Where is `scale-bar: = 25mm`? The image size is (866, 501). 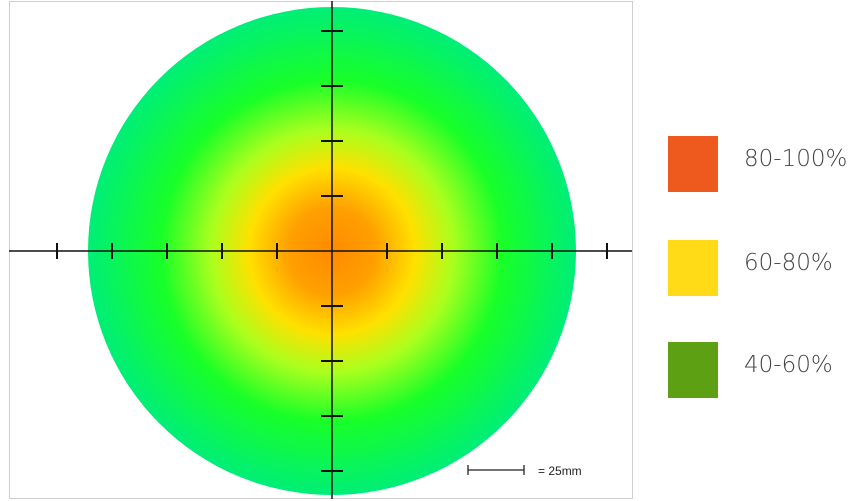
scale-bar: = 25mm is located at coordinates (524, 471).